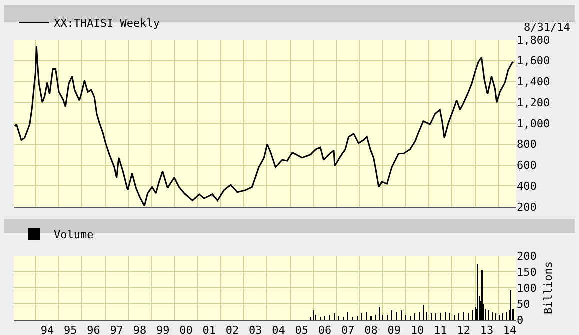  I want to click on y-tick-label: 1,000, so click(533, 123).